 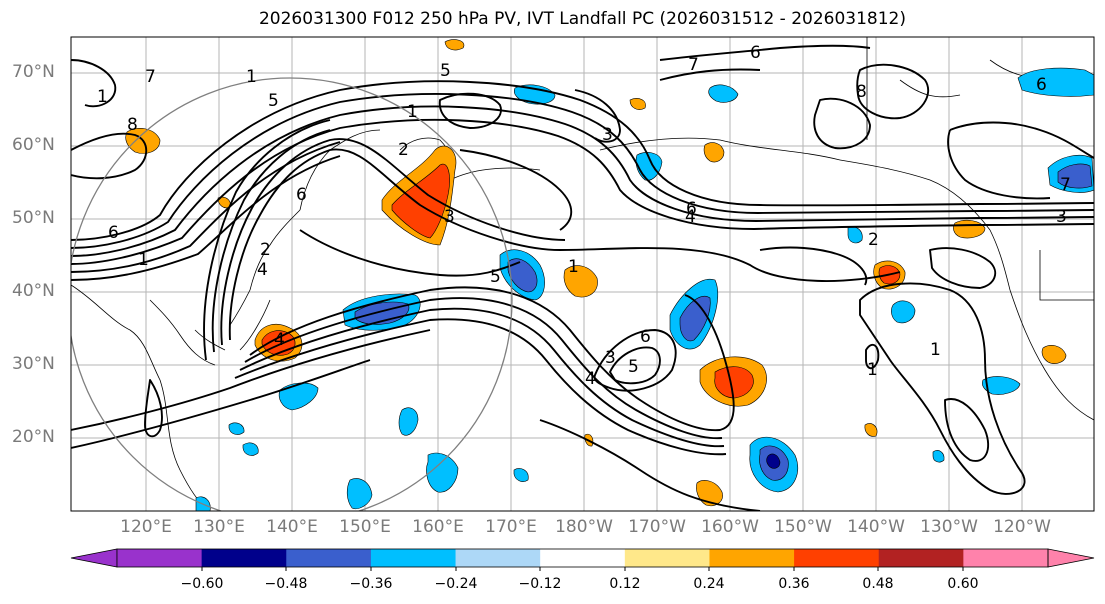 What do you see at coordinates (286, 584) in the screenshot?
I see `colorbar-tick-label: −0.48` at bounding box center [286, 584].